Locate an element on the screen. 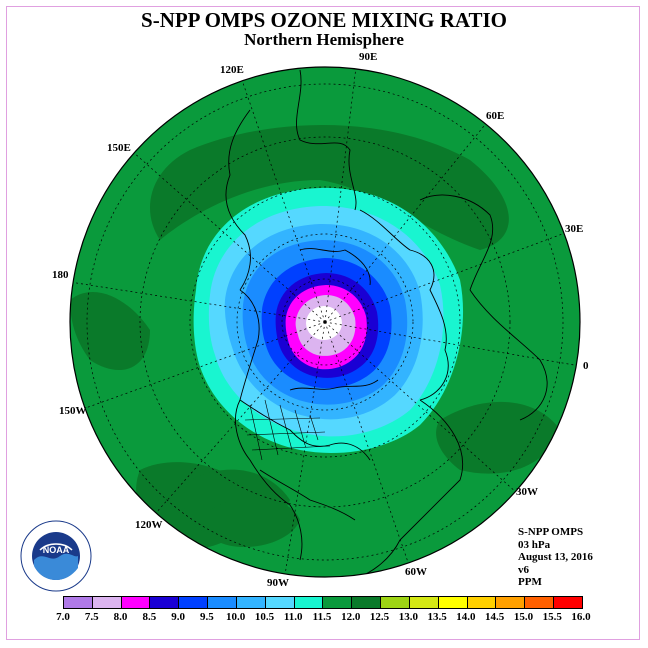 The width and height of the screenshot is (648, 648). lon-label-150w: 150W is located at coordinates (73, 411).